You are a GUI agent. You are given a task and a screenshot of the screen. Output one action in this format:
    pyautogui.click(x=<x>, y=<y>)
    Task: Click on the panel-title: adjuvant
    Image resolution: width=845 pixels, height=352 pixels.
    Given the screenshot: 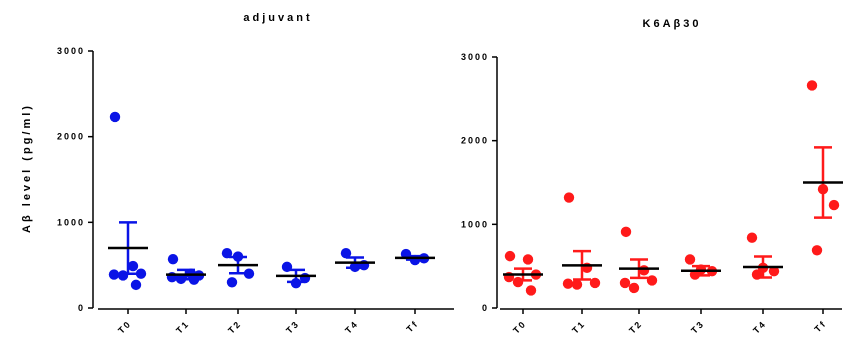 What is the action you would take?
    pyautogui.click(x=277, y=18)
    